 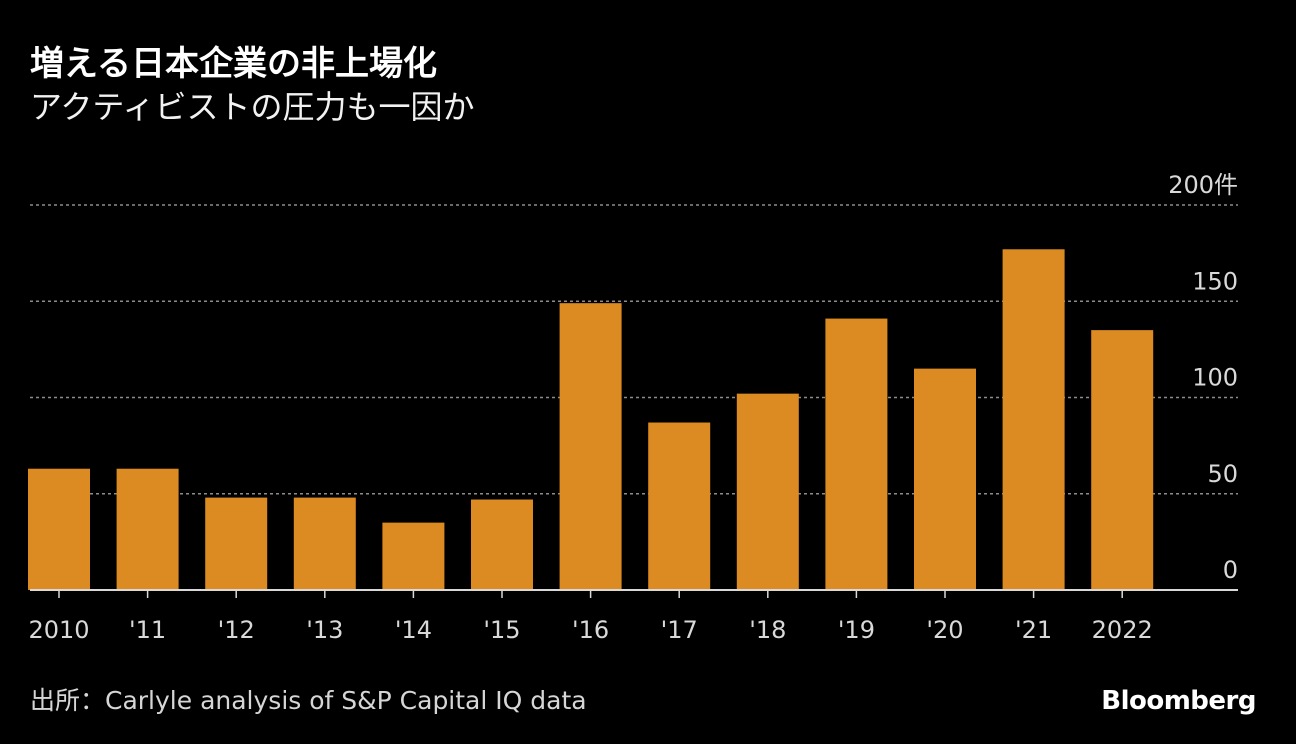 I want to click on y-tick-label-100: 100, so click(x=1215, y=378).